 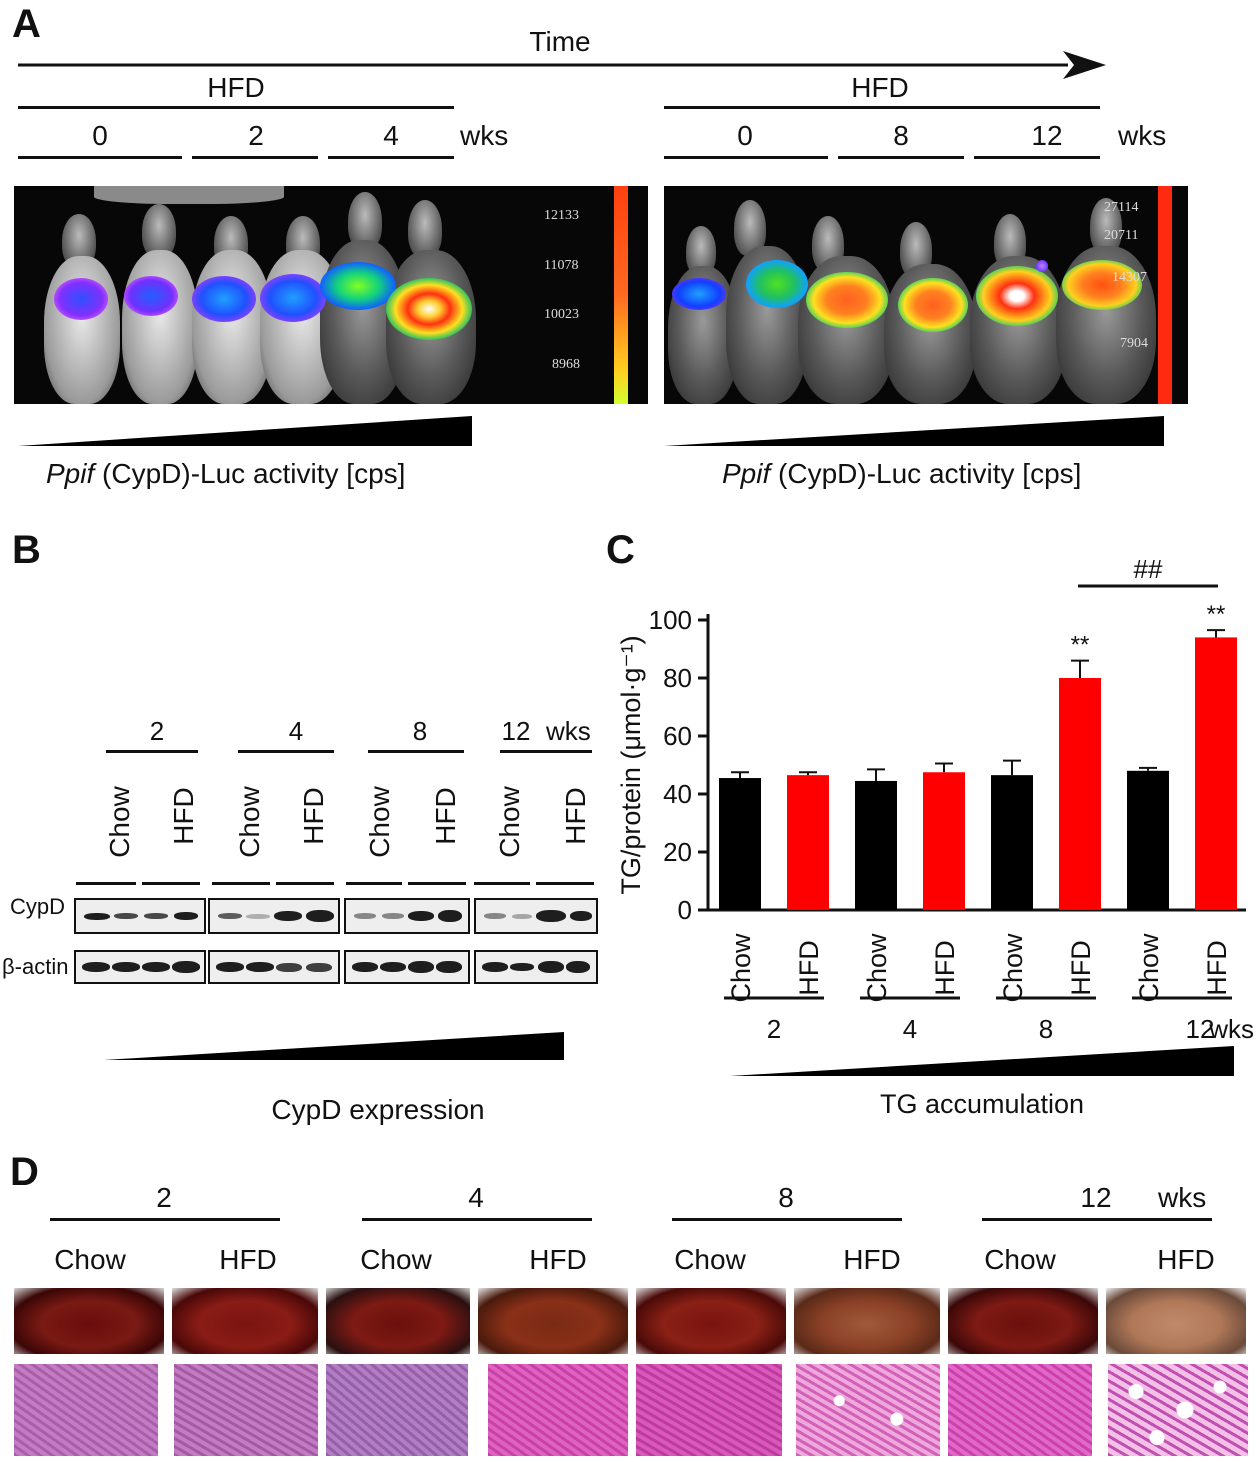 What do you see at coordinates (391, 135) in the screenshot?
I see `panel-a-left-week-2: 4` at bounding box center [391, 135].